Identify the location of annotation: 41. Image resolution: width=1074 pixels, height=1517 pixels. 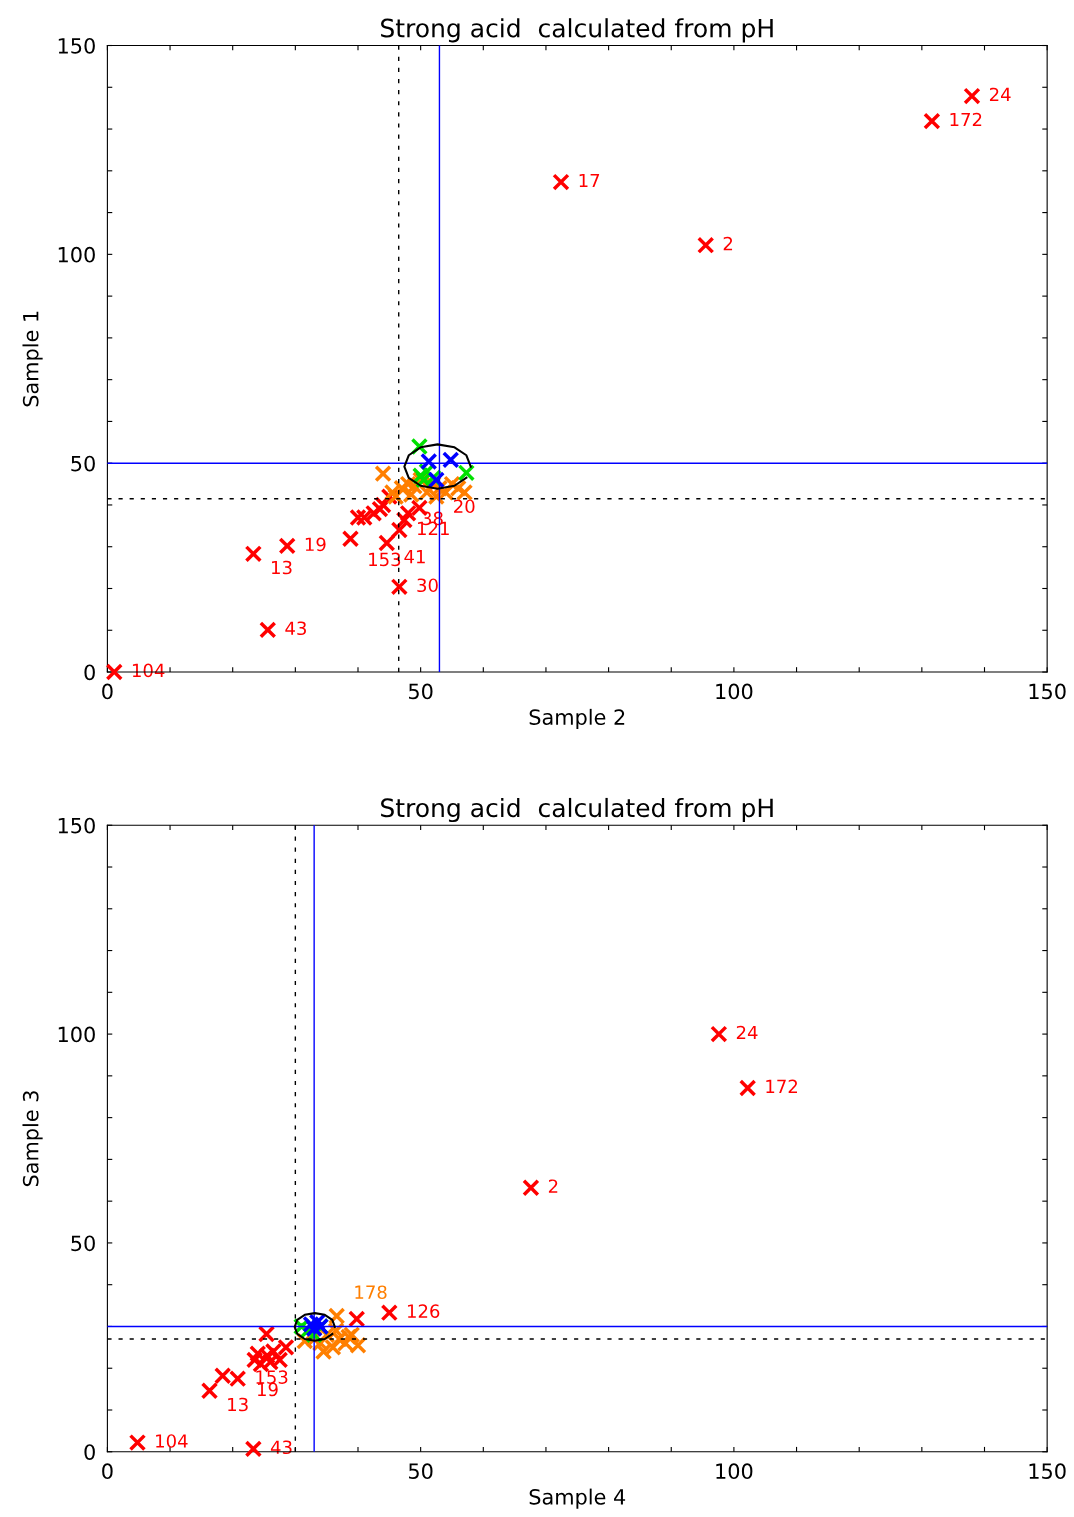
(414, 557).